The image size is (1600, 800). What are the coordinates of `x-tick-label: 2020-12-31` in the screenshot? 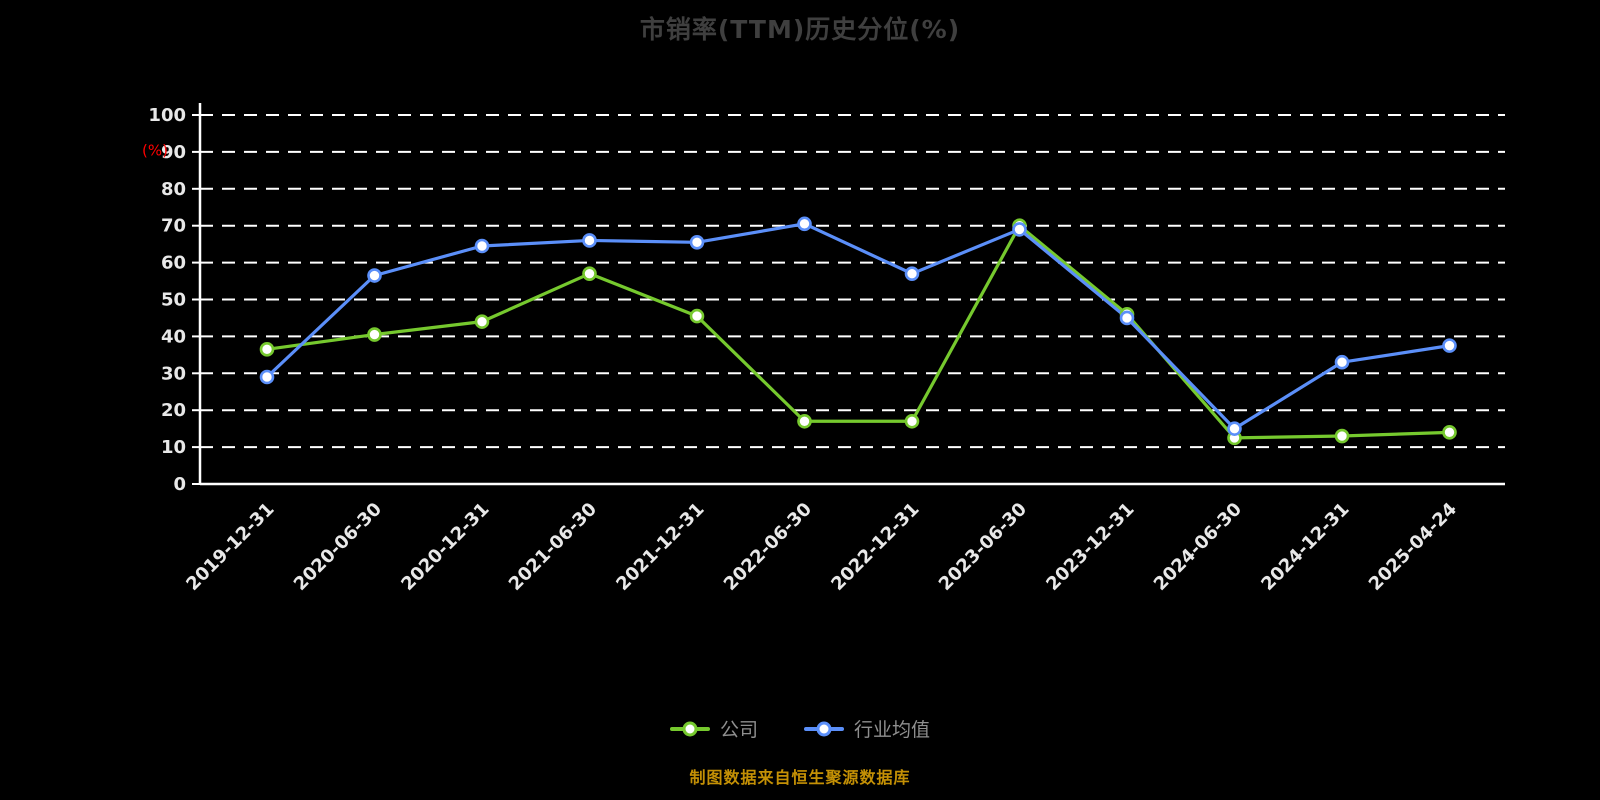 It's located at (445, 547).